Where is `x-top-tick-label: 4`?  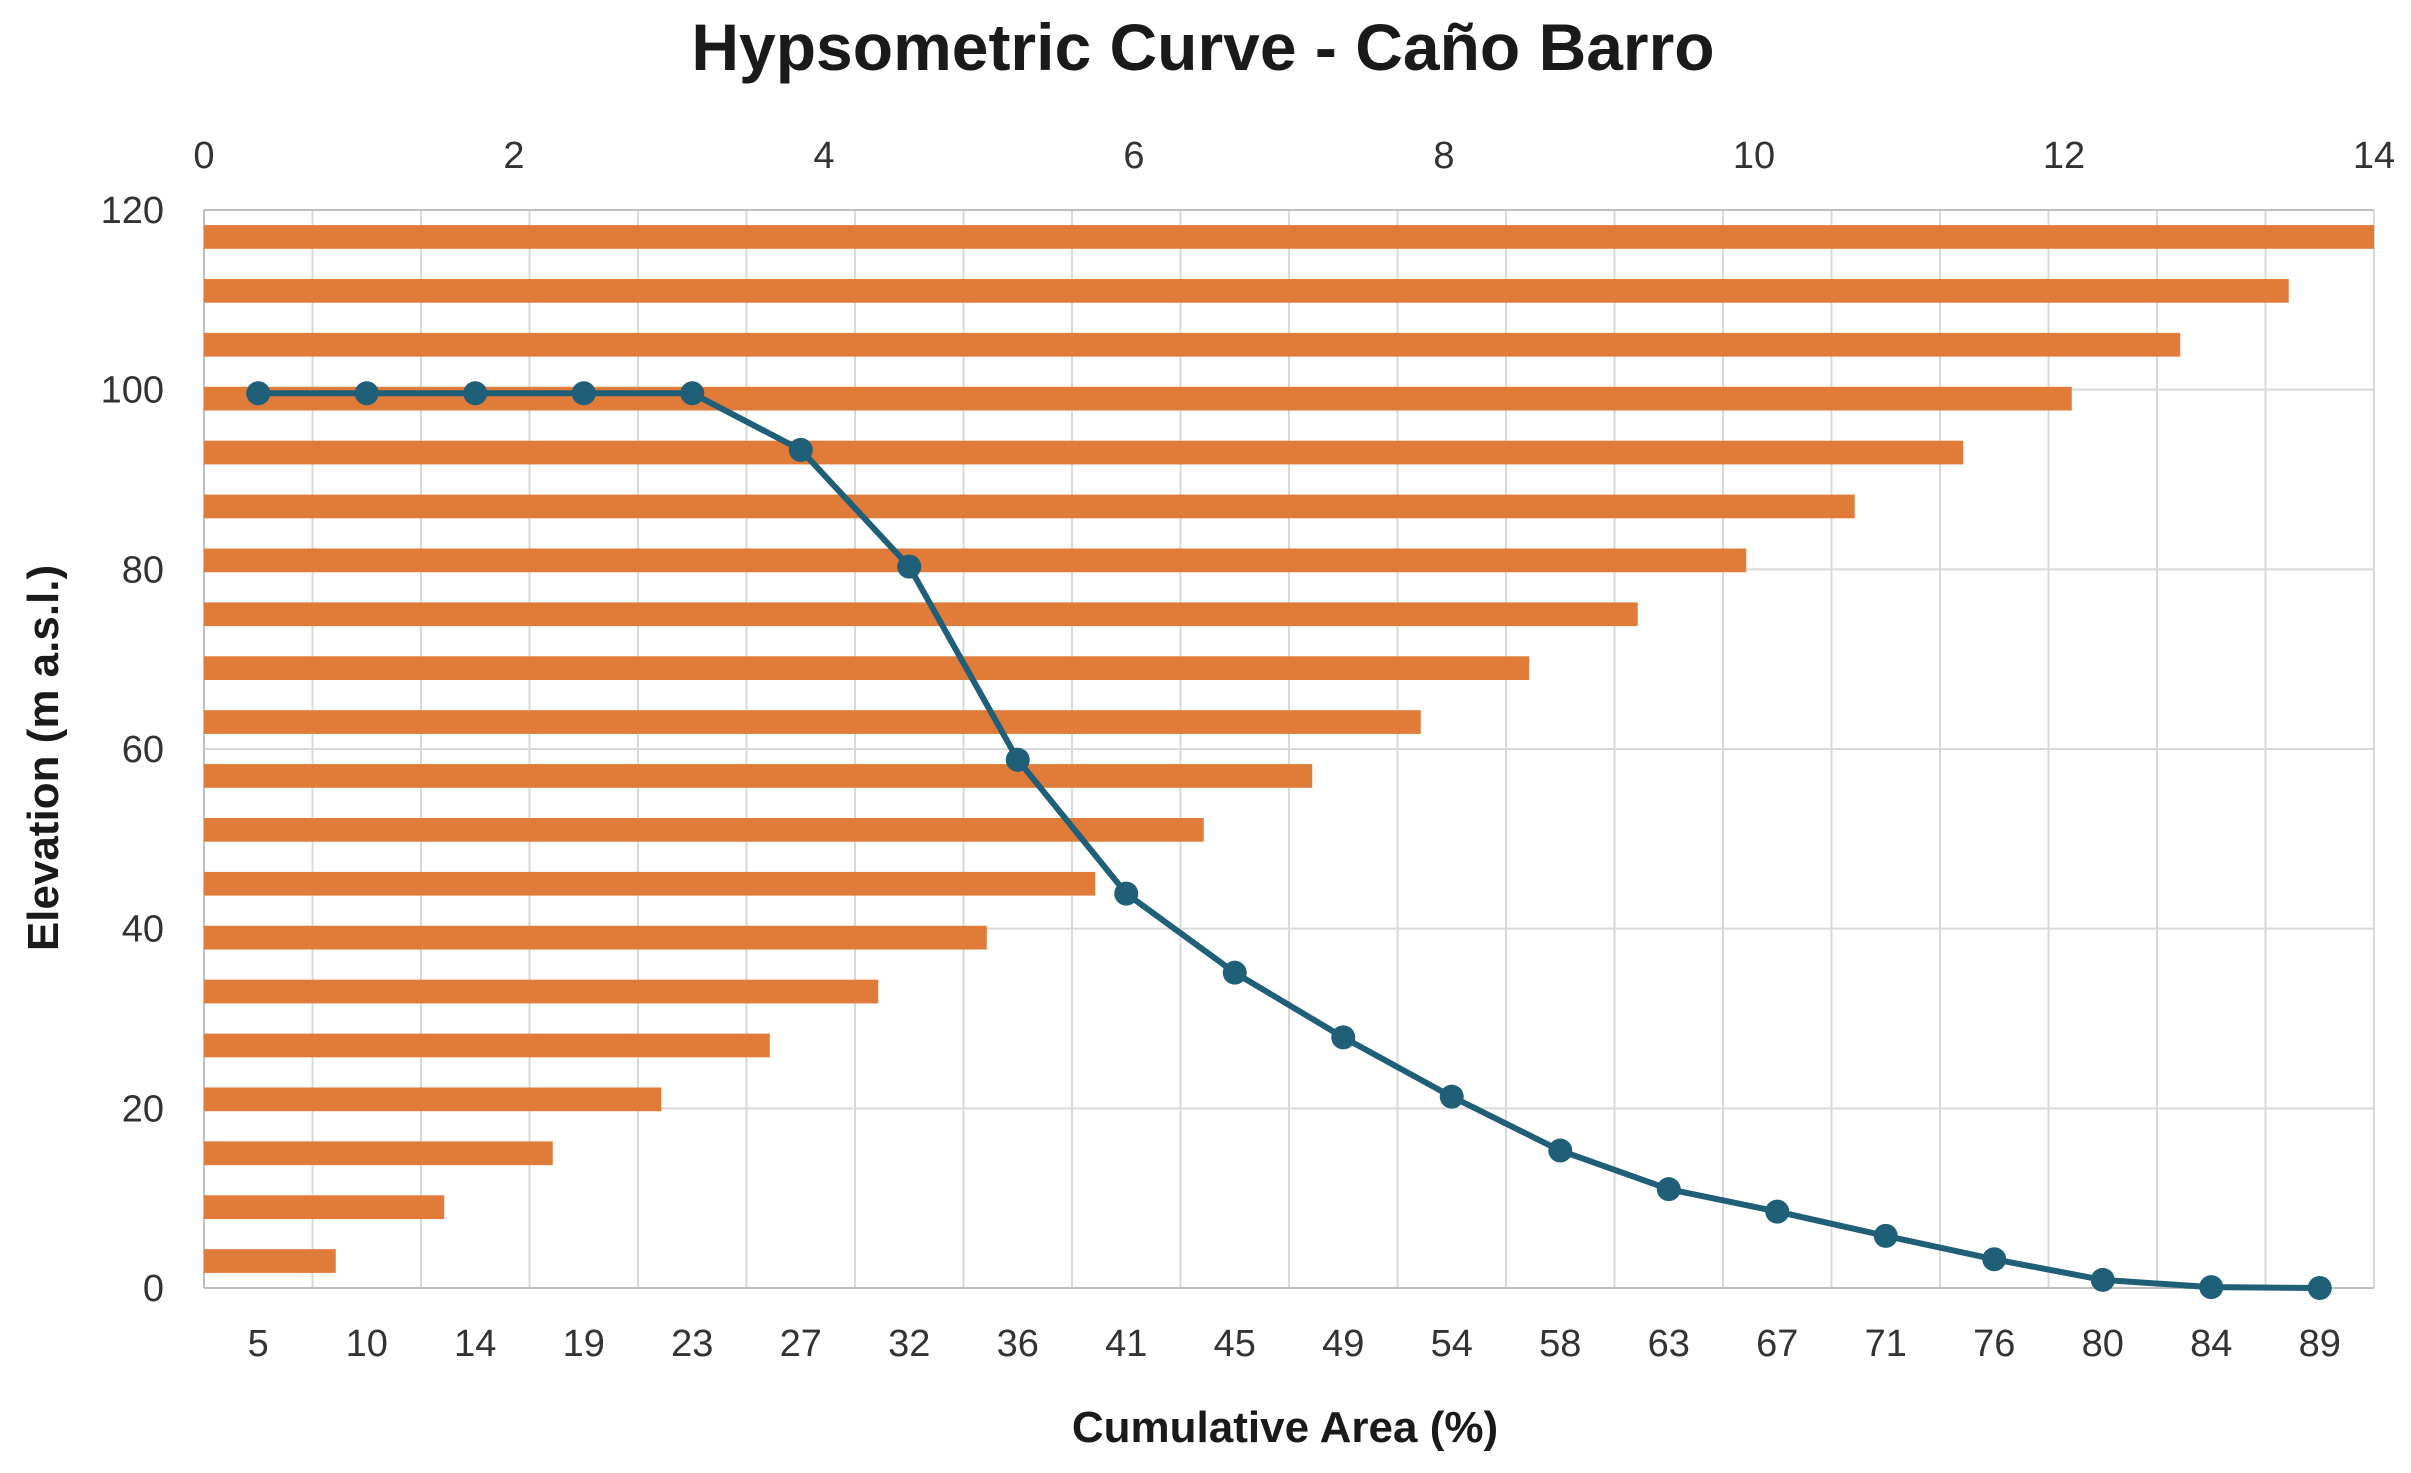
x-top-tick-label: 4 is located at coordinates (823, 156).